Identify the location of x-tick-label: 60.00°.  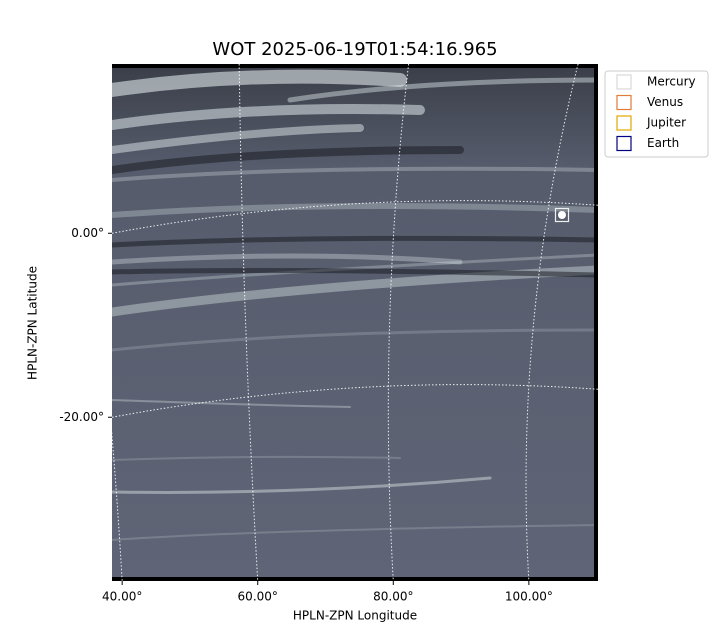
(258, 597).